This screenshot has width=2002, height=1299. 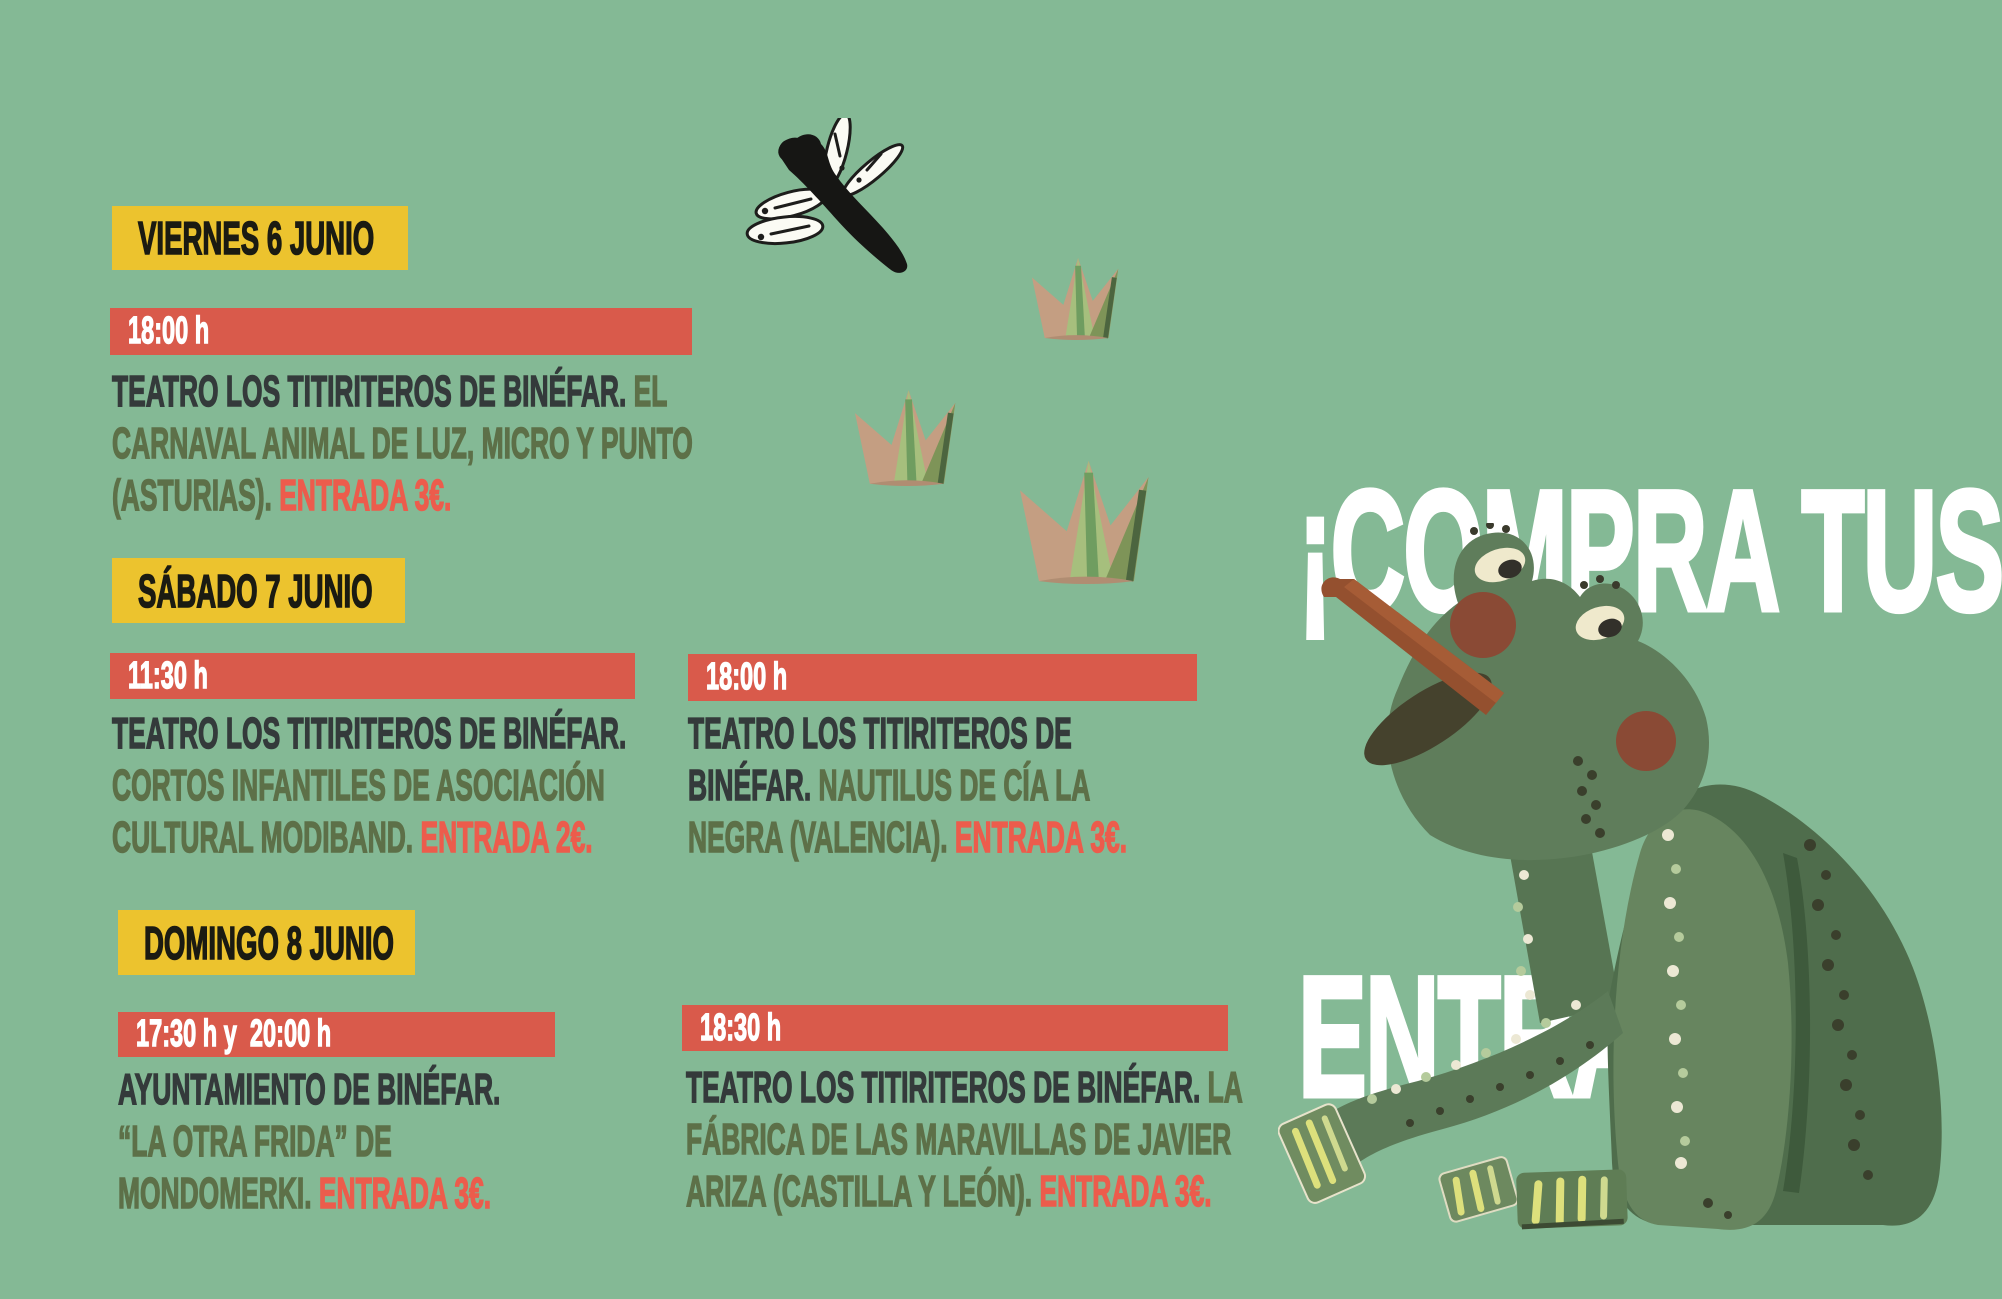 I want to click on day-header-domingo: DOMINGO 8 JUNIO, so click(x=266, y=942).